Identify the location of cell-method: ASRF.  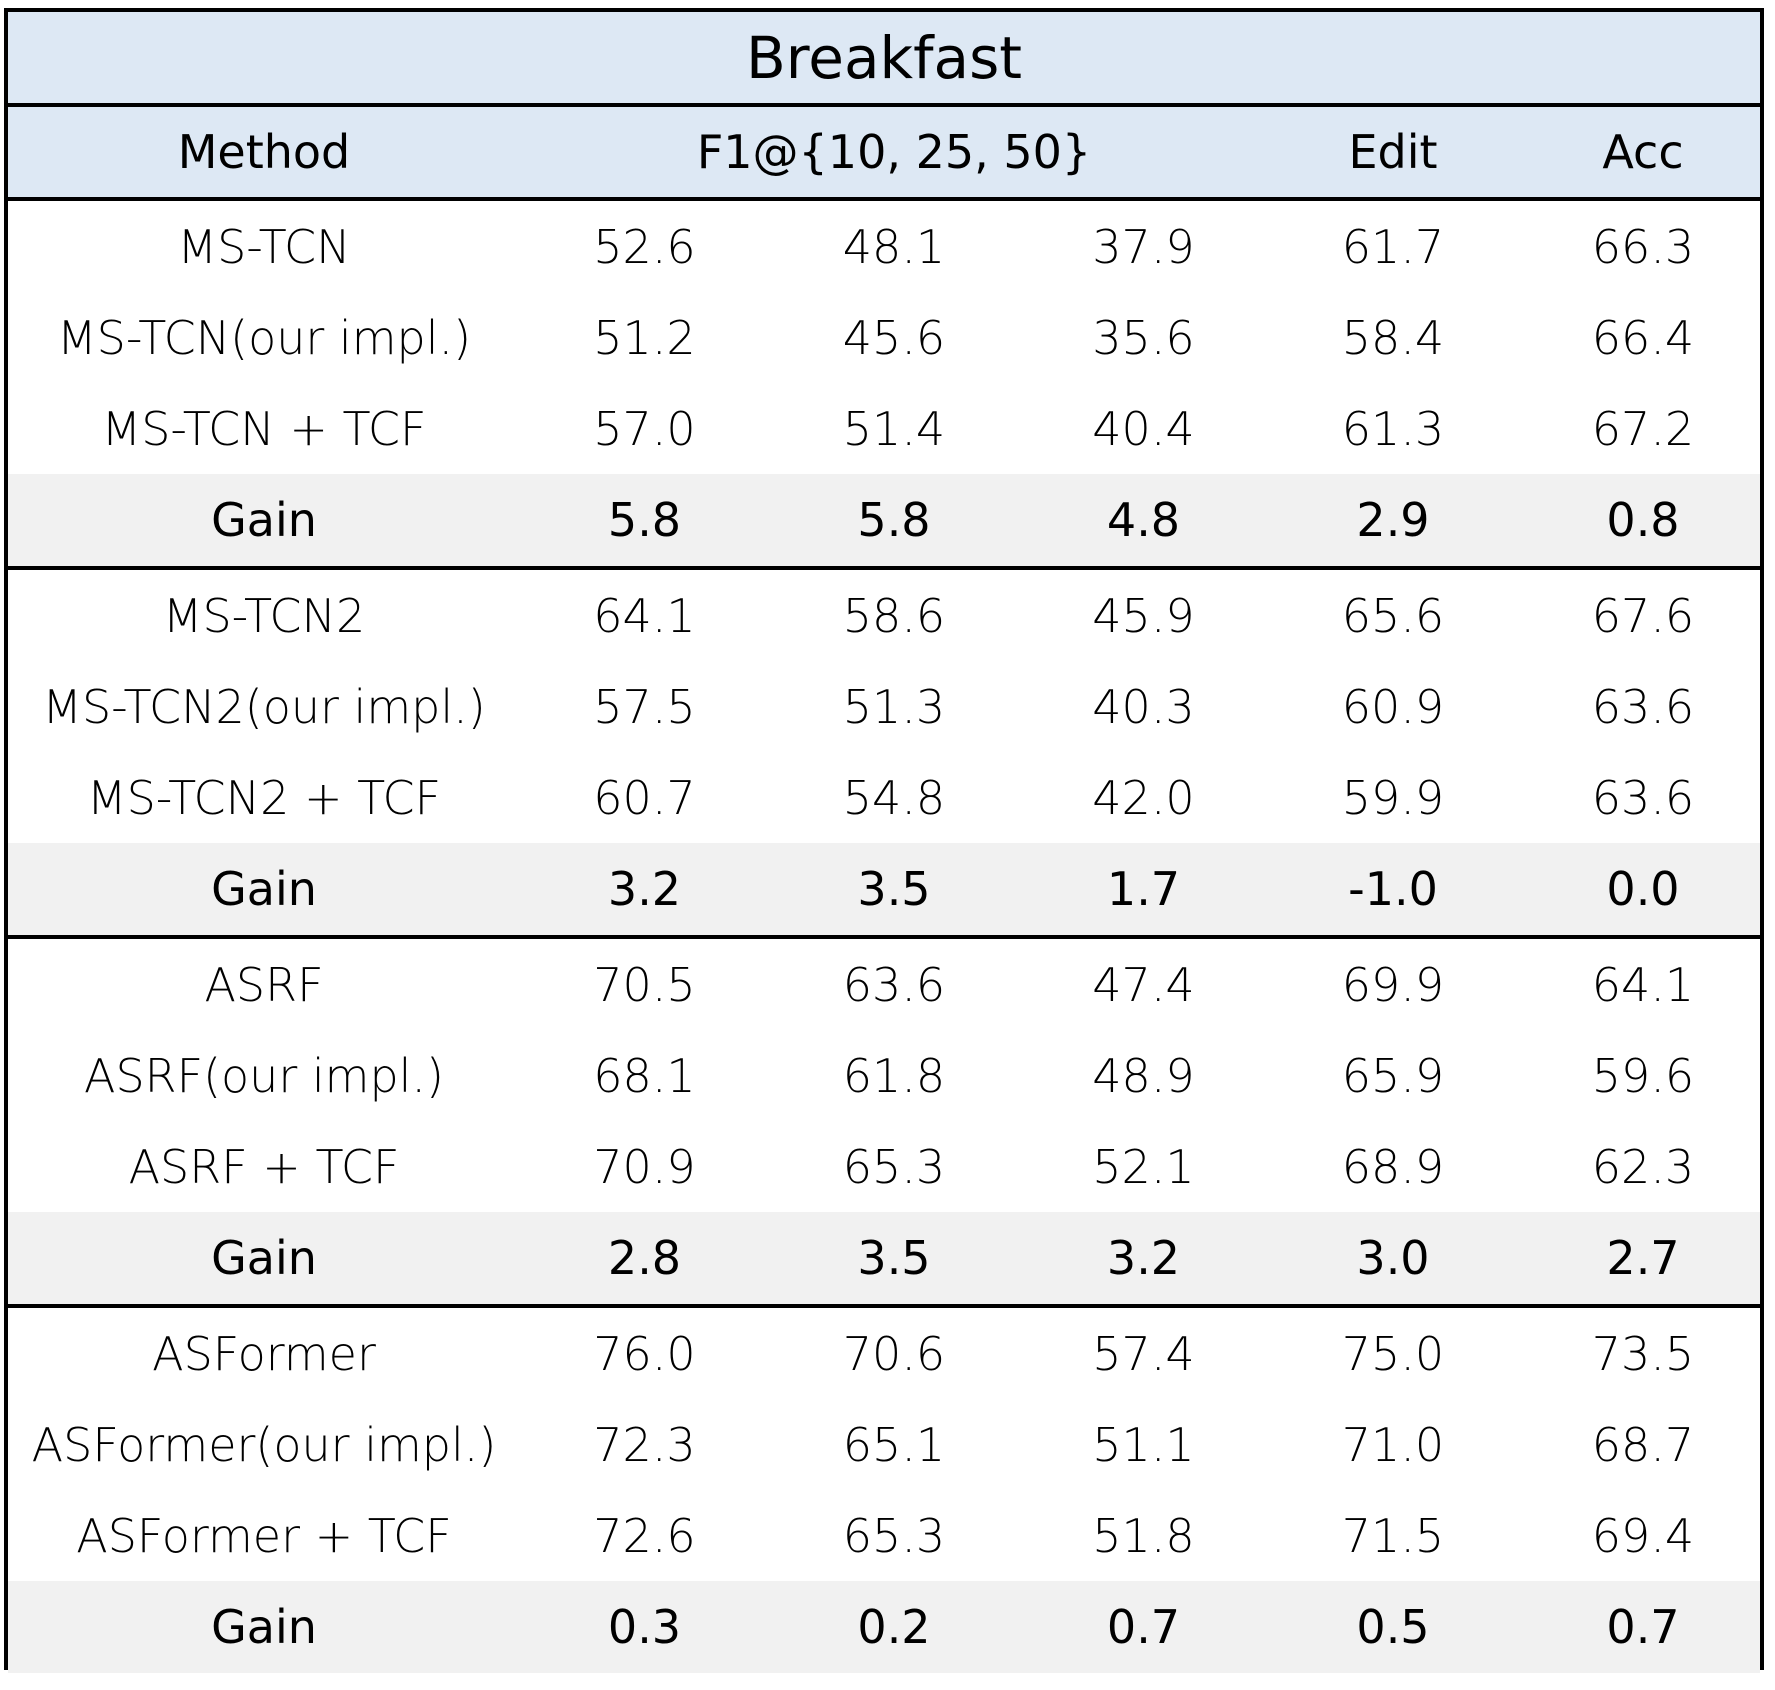
(264, 984).